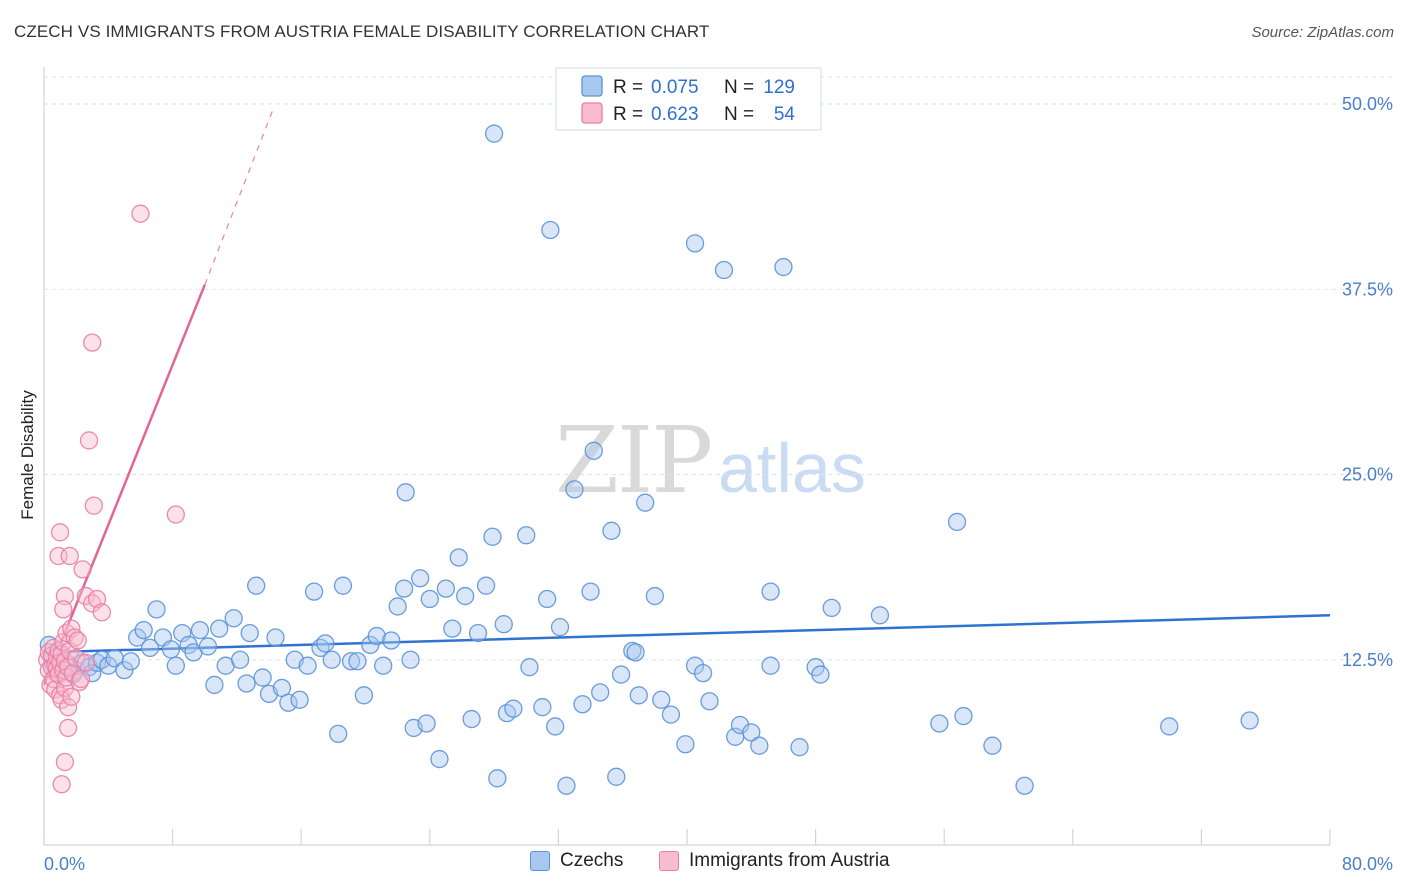 Image resolution: width=1406 pixels, height=892 pixels. Describe the element at coordinates (669, 861) in the screenshot. I see `legend-swatch-immigrants-austria` at that location.